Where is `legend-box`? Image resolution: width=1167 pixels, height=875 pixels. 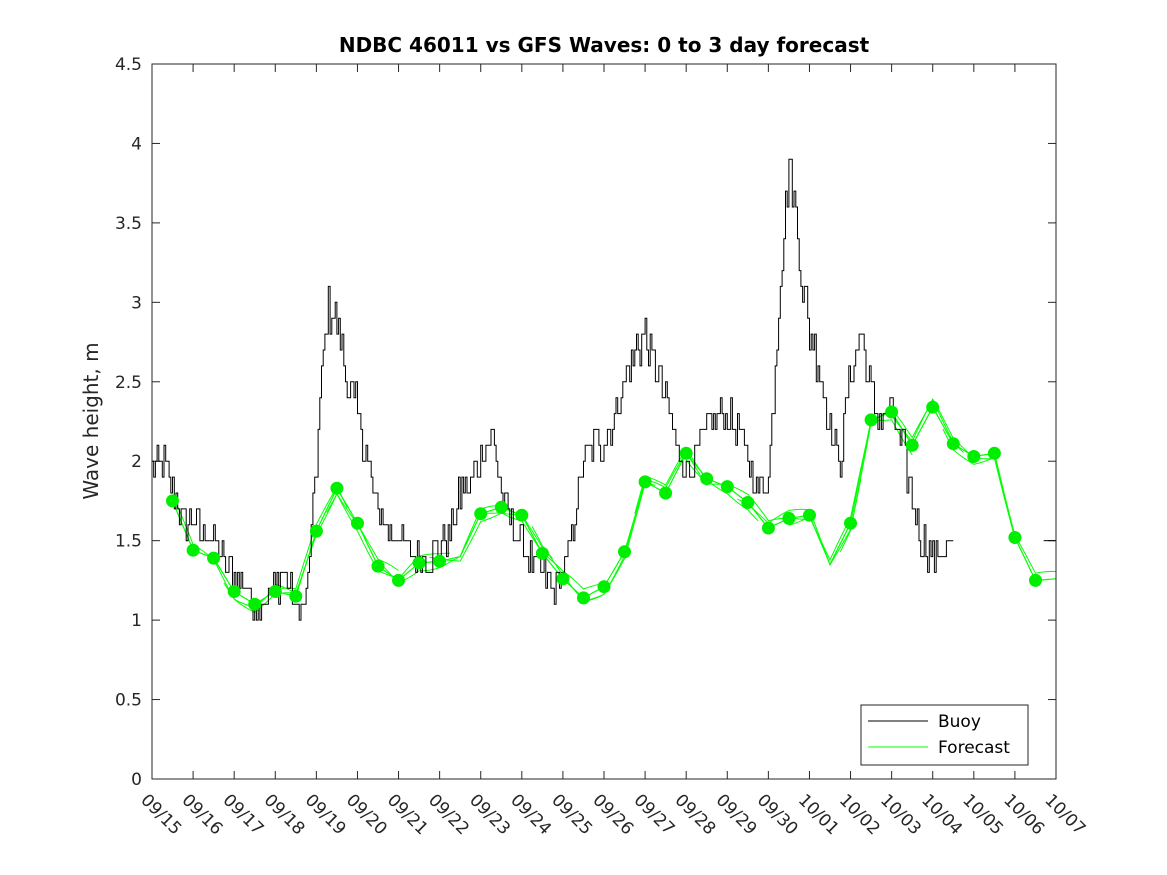 legend-box is located at coordinates (944, 735).